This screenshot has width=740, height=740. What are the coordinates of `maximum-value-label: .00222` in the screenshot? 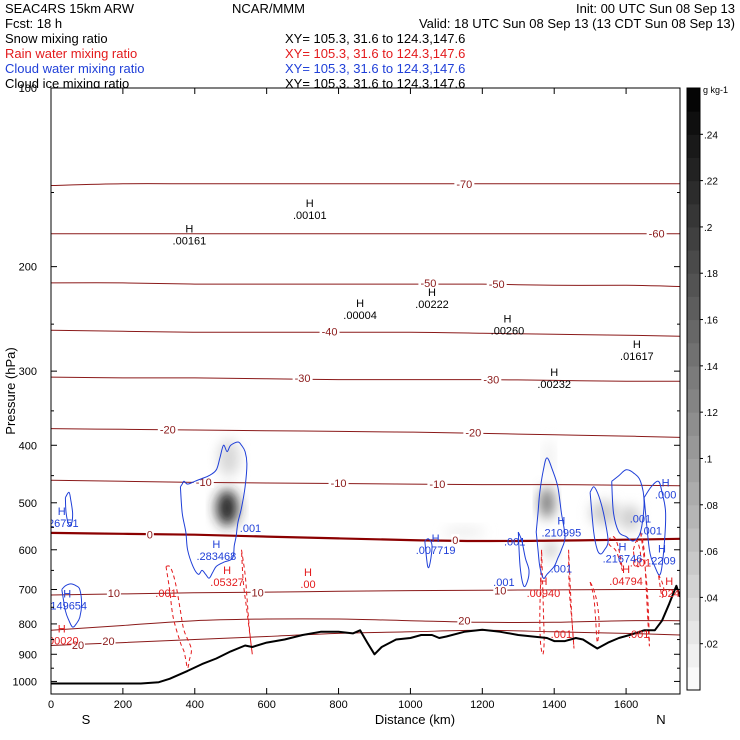 It's located at (432, 305).